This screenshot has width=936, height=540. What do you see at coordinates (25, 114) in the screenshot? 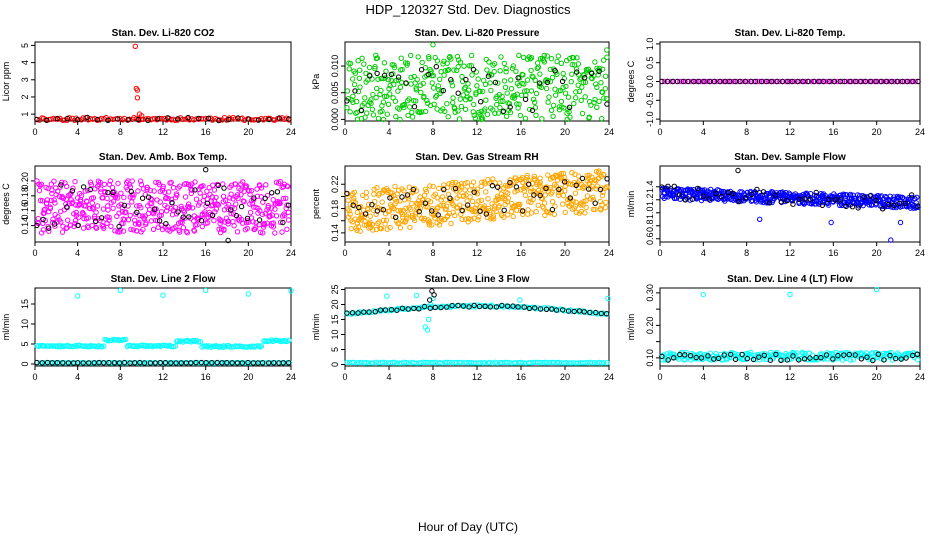
I see `y-tick-label: 1` at bounding box center [25, 114].